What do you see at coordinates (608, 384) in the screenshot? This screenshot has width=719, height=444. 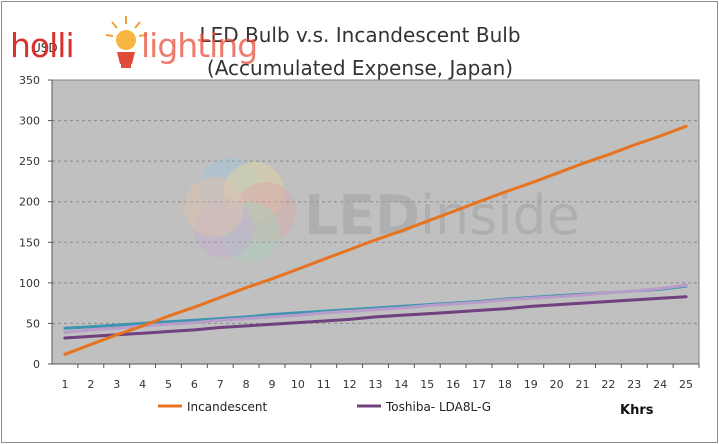 I see `x-tick-label: 22` at bounding box center [608, 384].